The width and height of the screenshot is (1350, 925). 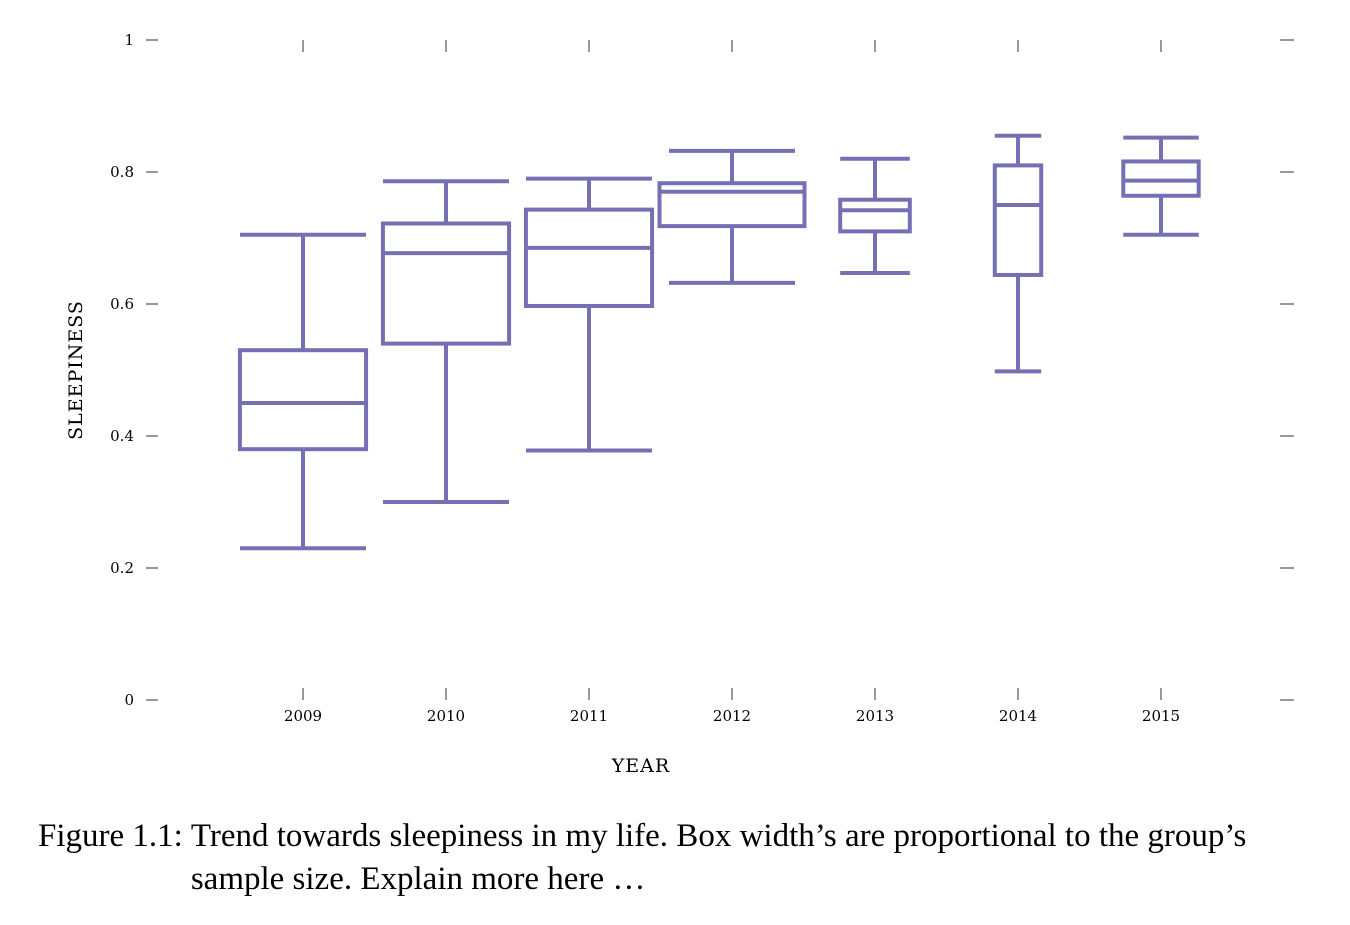 I want to click on box-2010, so click(x=446, y=341).